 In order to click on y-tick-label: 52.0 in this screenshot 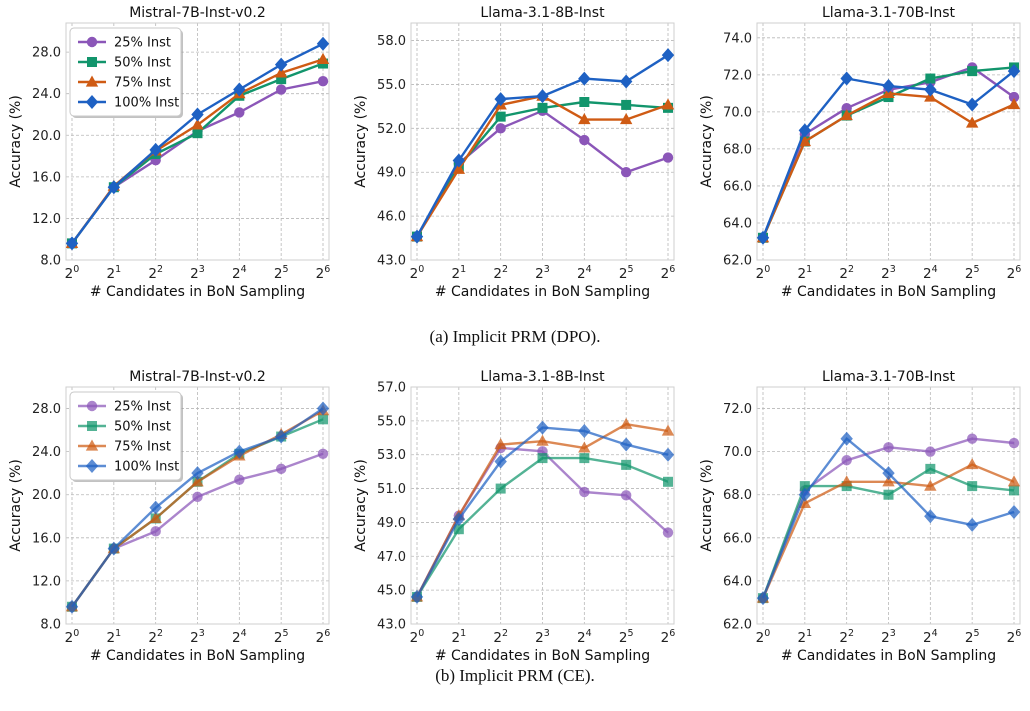, I will do `click(391, 129)`.